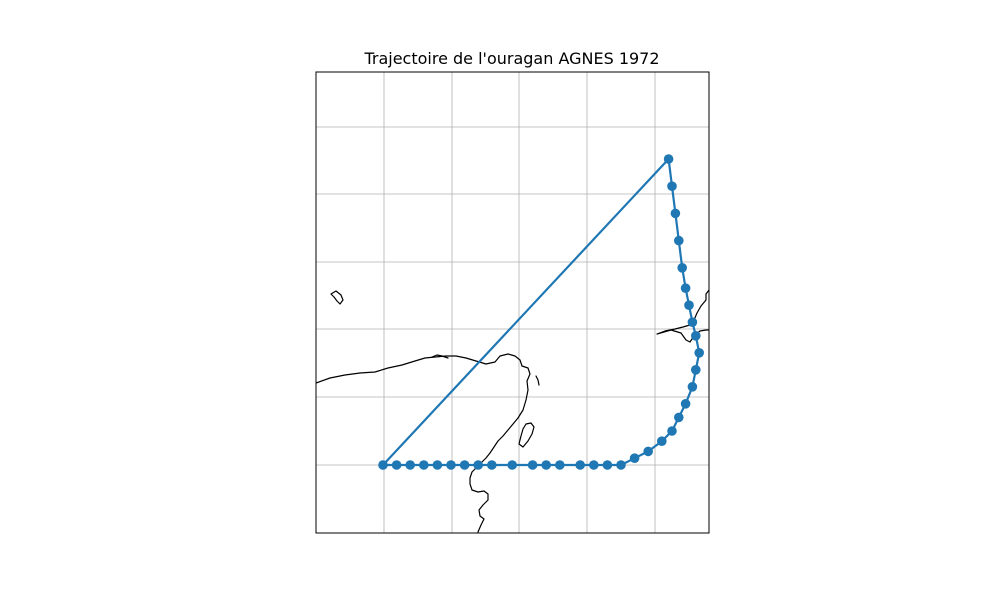 The image size is (1000, 600). Describe the element at coordinates (526, 435) in the screenshot. I see `island-cozumel` at that location.